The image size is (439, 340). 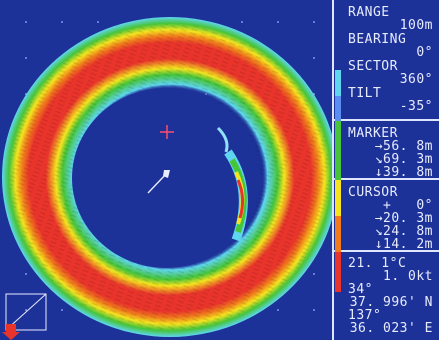 I want to click on scale-bar-cyan, so click(x=338, y=83).